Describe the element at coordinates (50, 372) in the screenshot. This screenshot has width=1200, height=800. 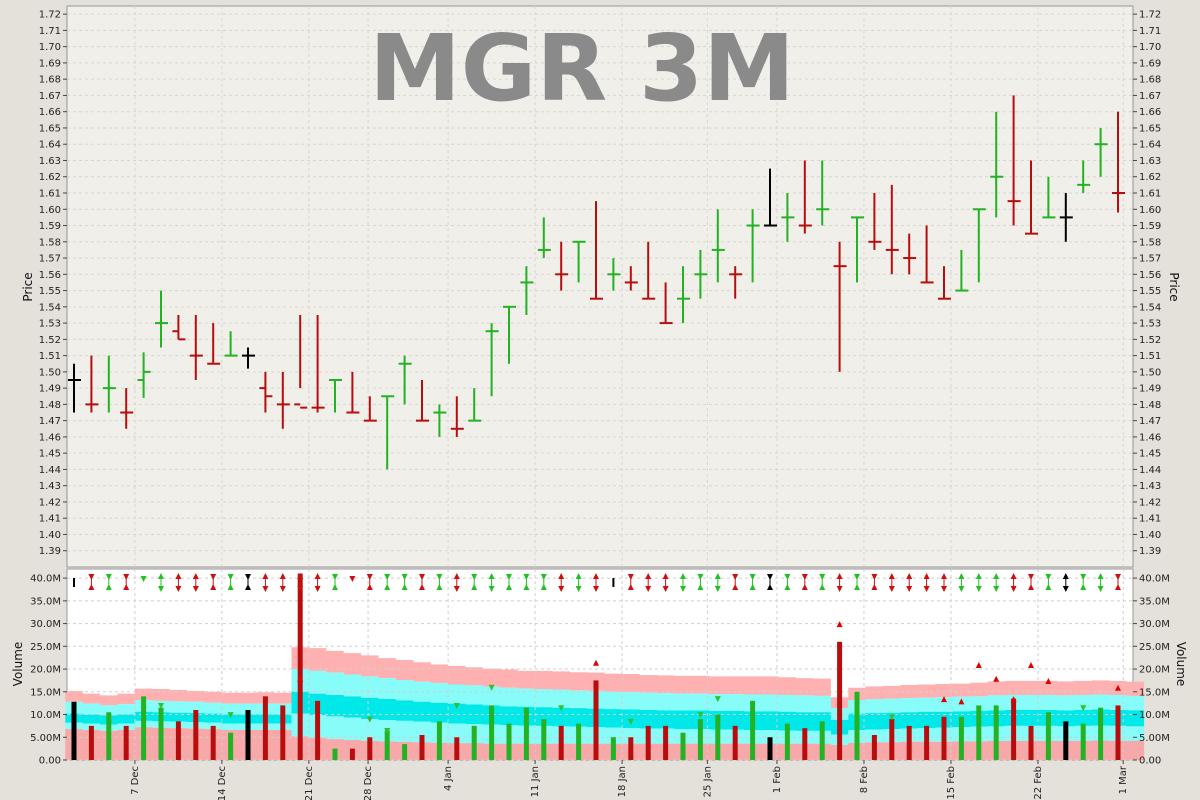
I see `price-tick-label: 1.50` at that location.